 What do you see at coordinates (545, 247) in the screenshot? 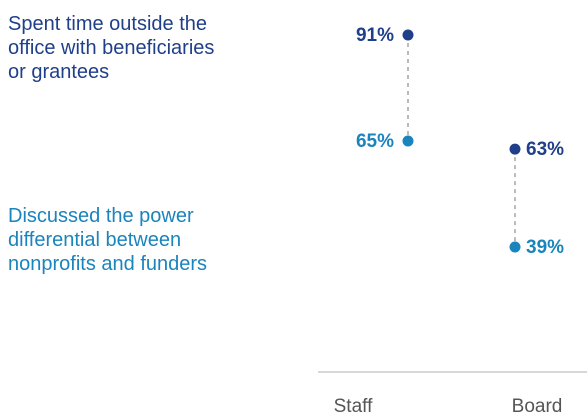
I see `data-label: 39%` at bounding box center [545, 247].